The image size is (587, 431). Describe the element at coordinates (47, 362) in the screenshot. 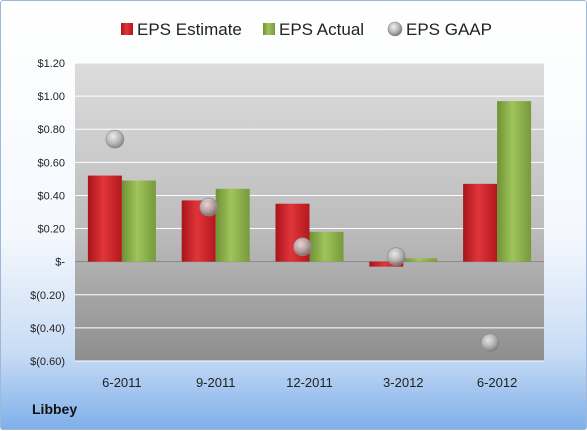

I see `y-tick-label: $(0.60)` at that location.